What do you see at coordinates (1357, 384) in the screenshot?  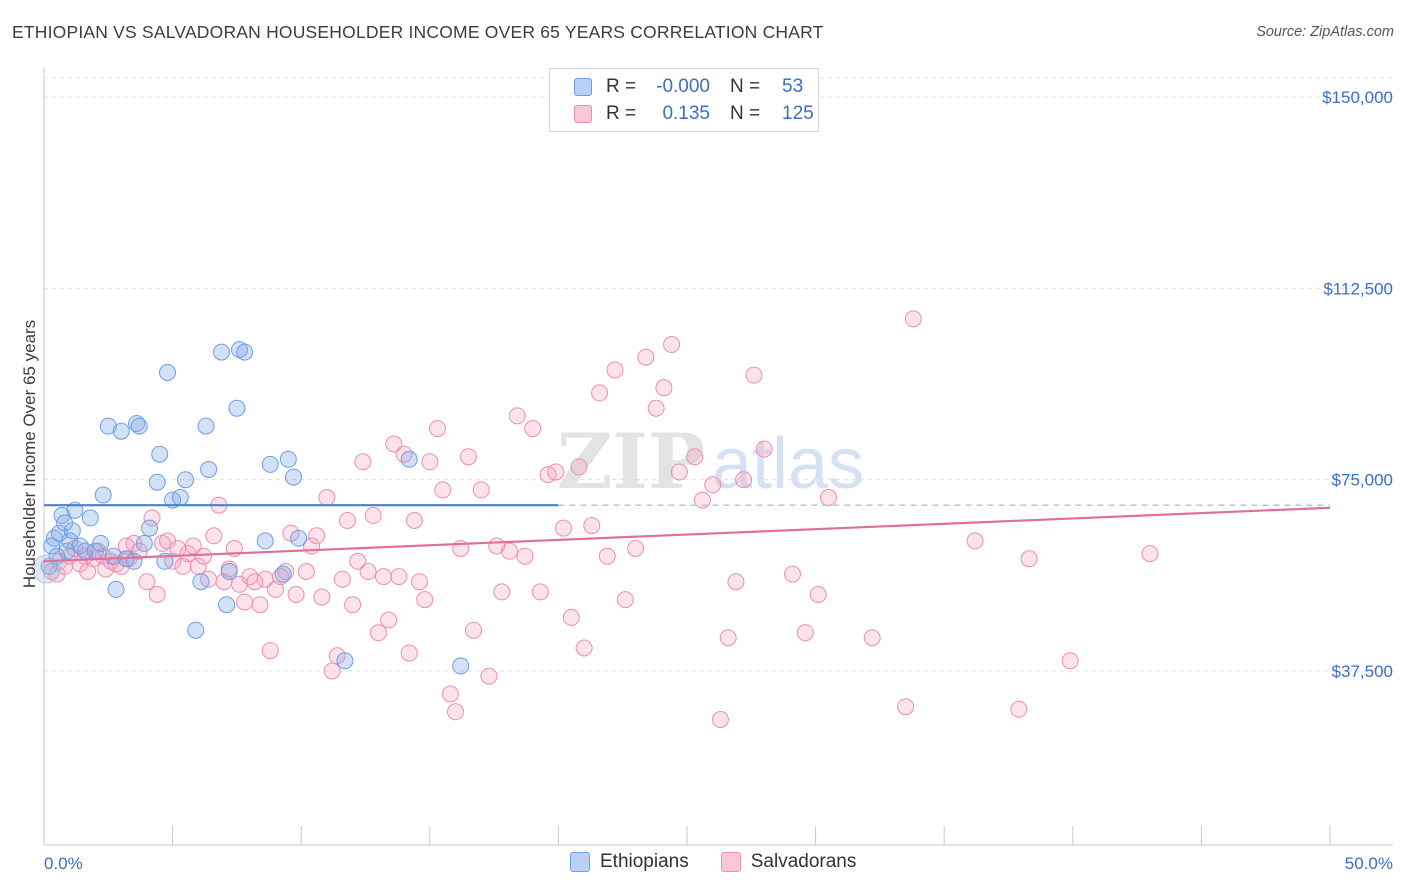 I see `y-tick-labels: $37,500 $75,000 $112,500 $150,000` at bounding box center [1357, 384].